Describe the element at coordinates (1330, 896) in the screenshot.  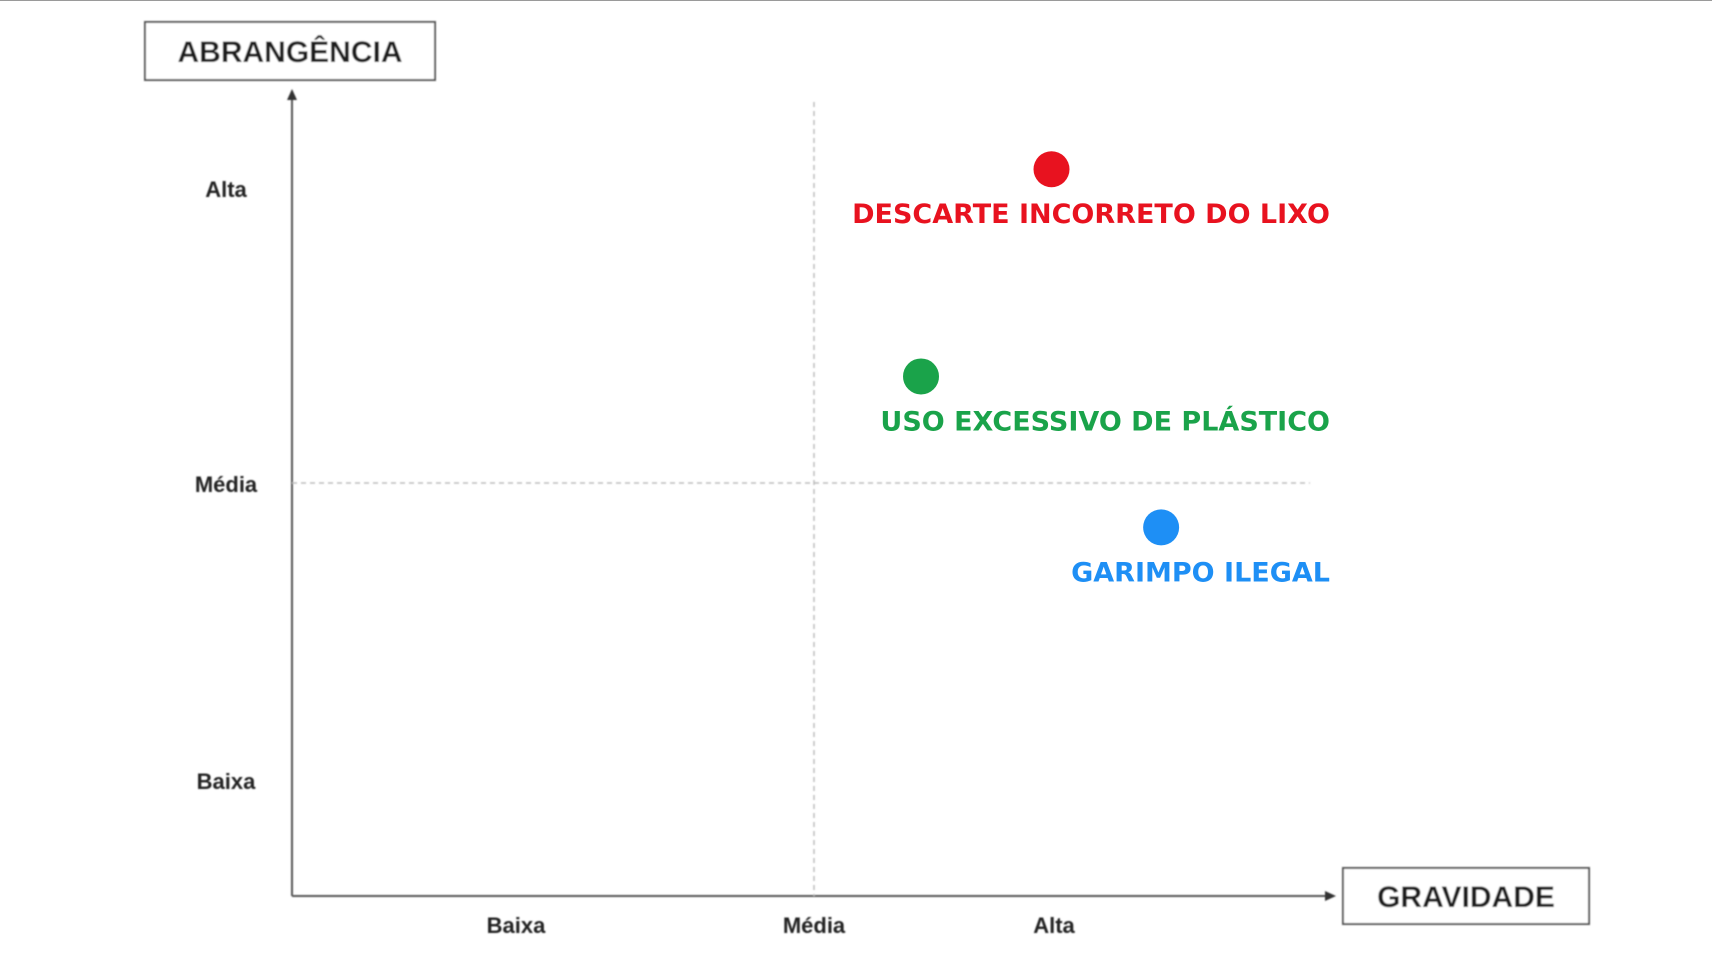
I see `x-axis-arrow` at that location.